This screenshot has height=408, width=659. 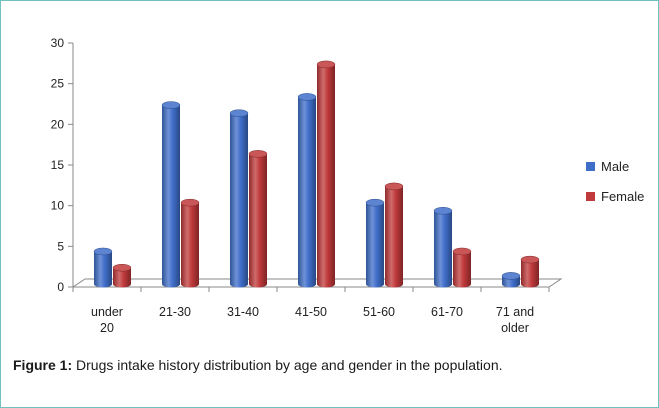 I want to click on x-category-label: 61-70, so click(x=447, y=312).